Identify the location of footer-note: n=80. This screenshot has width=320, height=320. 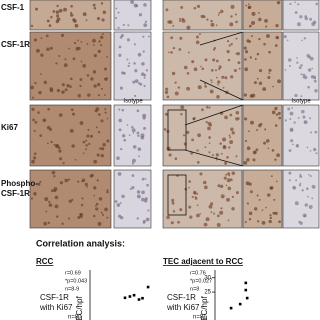
(75, 317).